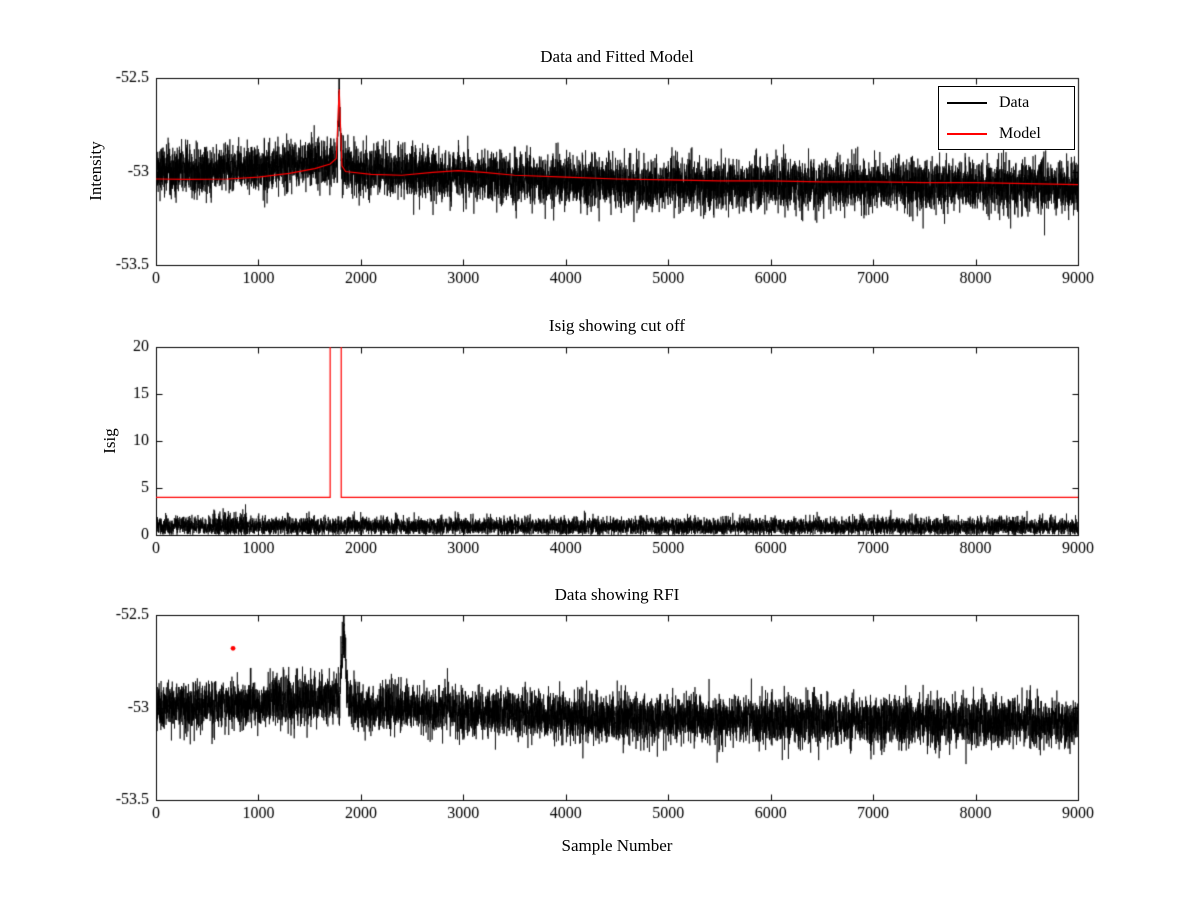 Image resolution: width=1200 pixels, height=900 pixels. Describe the element at coordinates (1006, 118) in the screenshot. I see `legend-box: Data Model` at that location.